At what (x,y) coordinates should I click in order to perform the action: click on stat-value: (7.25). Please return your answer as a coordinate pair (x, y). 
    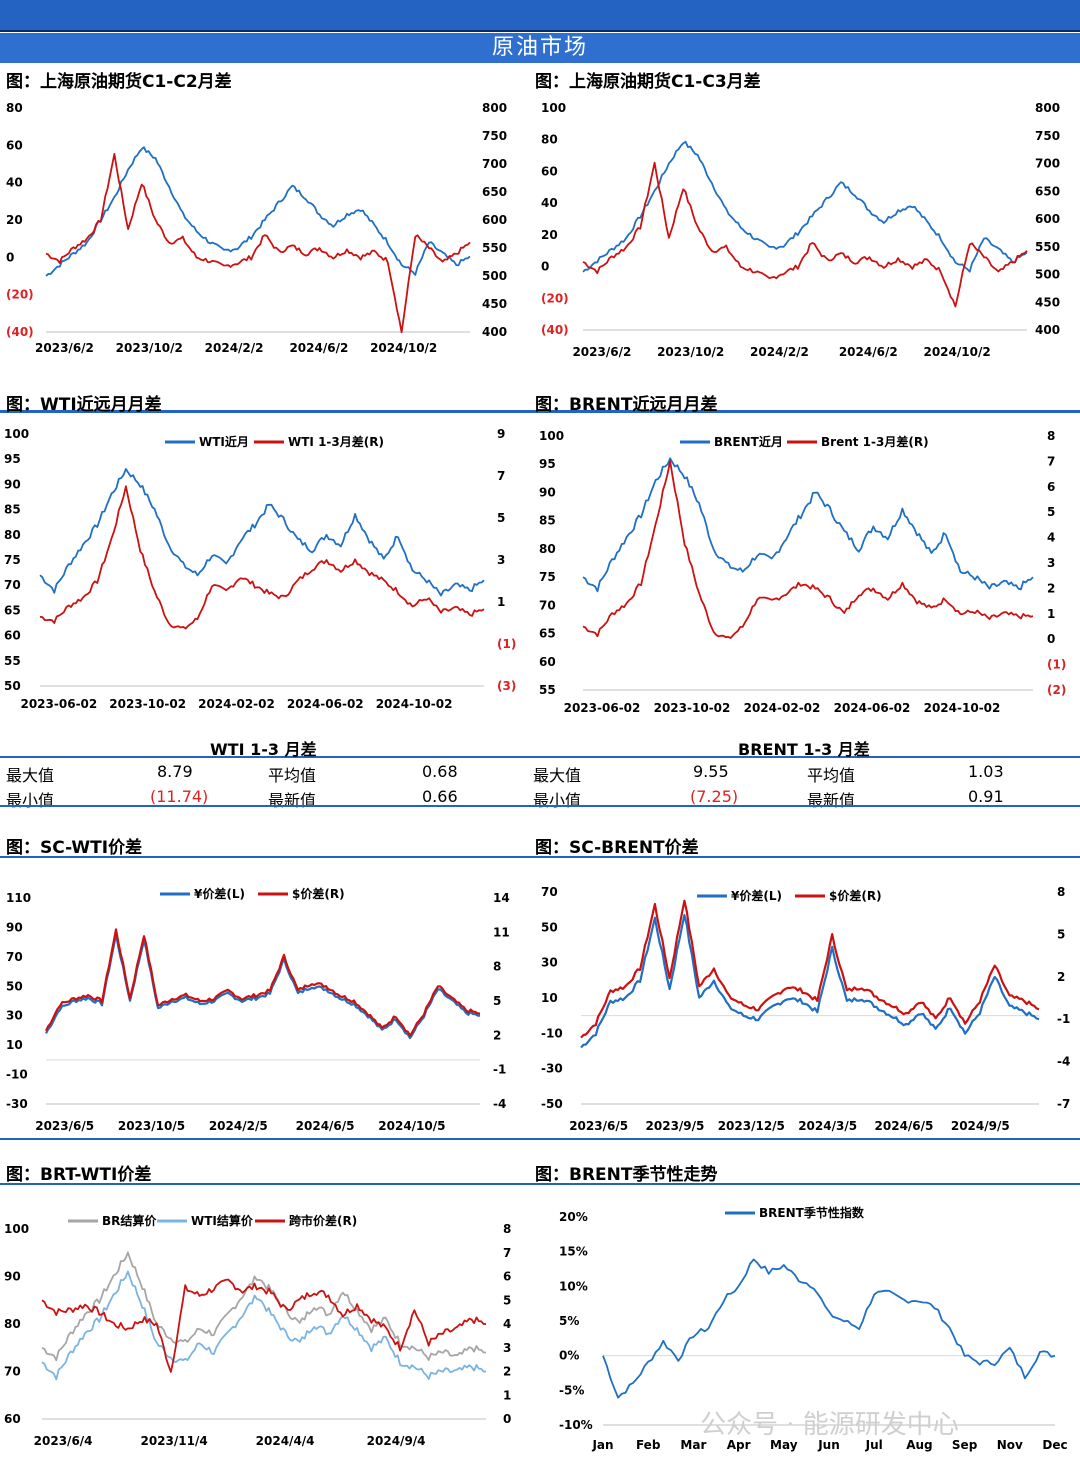
    Looking at the image, I should click on (714, 796).